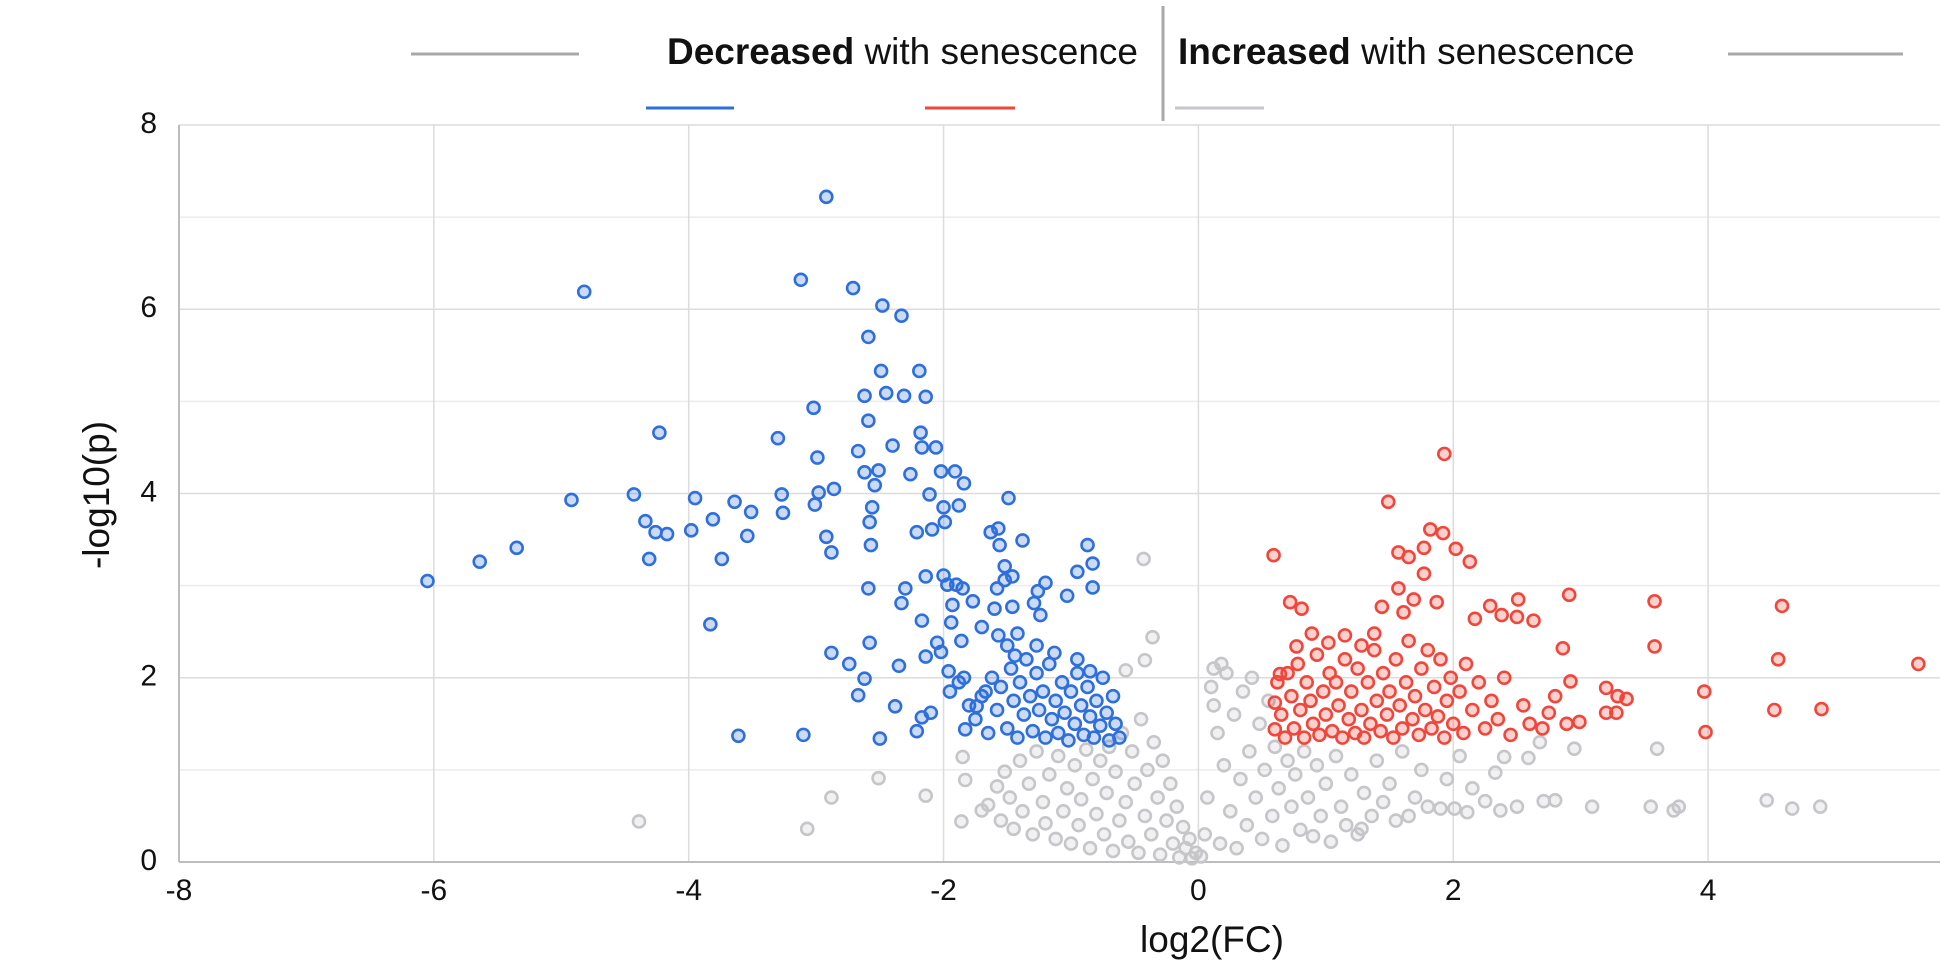 The width and height of the screenshot is (1940, 968). Describe the element at coordinates (148, 676) in the screenshot. I see `y-tick-label: 2` at that location.